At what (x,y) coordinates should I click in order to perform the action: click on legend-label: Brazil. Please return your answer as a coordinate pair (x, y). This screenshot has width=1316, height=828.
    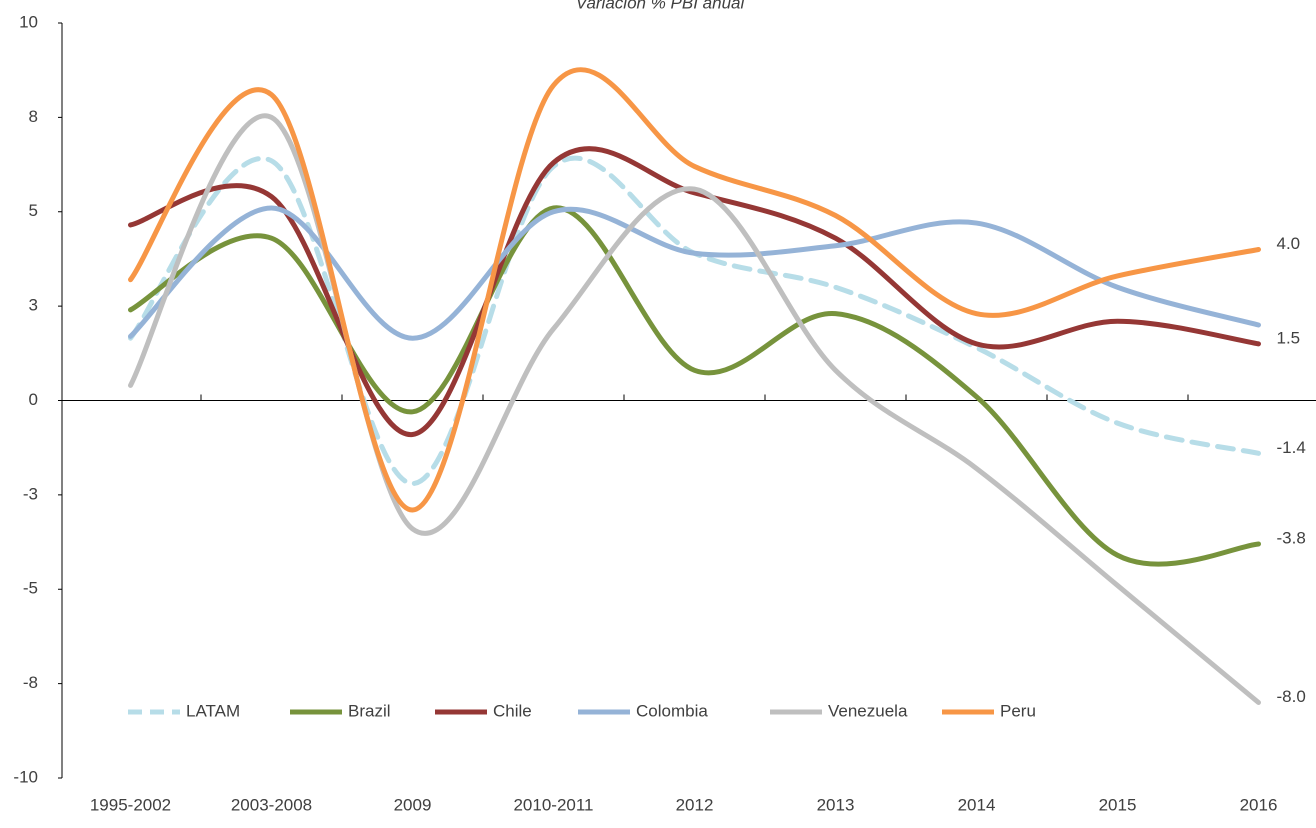
    Looking at the image, I should click on (369, 710).